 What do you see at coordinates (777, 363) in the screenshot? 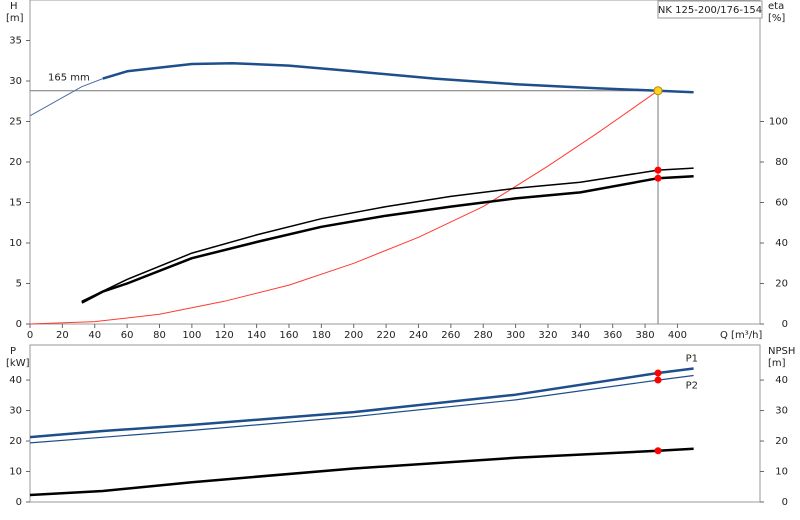
I see `y2-axis-unit: [m]` at bounding box center [777, 363].